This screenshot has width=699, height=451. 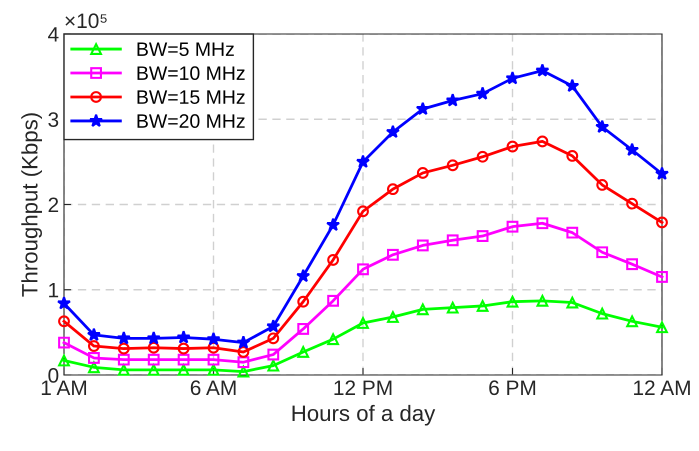 What do you see at coordinates (191, 121) in the screenshot?
I see `legend-label: BW=20 MHz` at bounding box center [191, 121].